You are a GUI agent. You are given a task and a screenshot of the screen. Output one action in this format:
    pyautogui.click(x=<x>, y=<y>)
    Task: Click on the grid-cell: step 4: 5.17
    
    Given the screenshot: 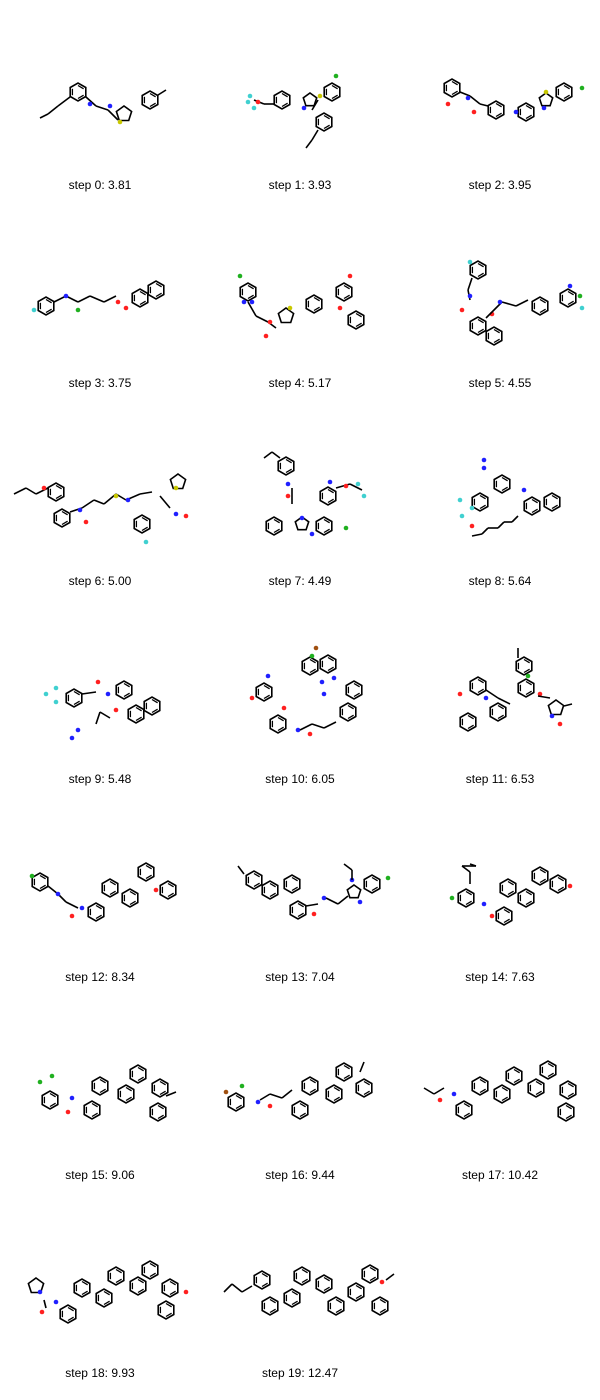 What is the action you would take?
    pyautogui.click(x=300, y=297)
    